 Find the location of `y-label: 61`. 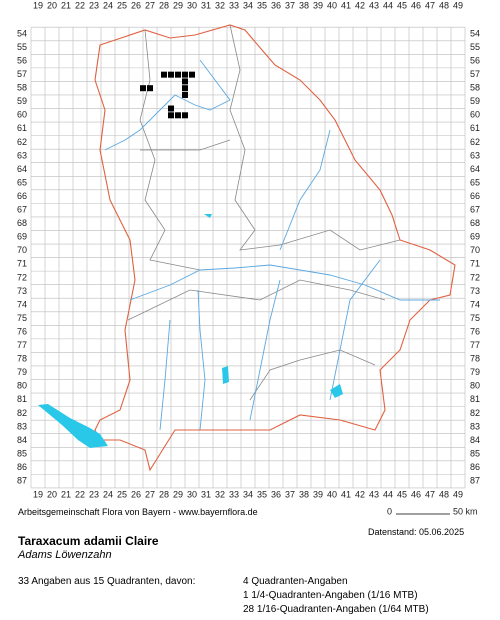

y-label: 61 is located at coordinates (22, 128).